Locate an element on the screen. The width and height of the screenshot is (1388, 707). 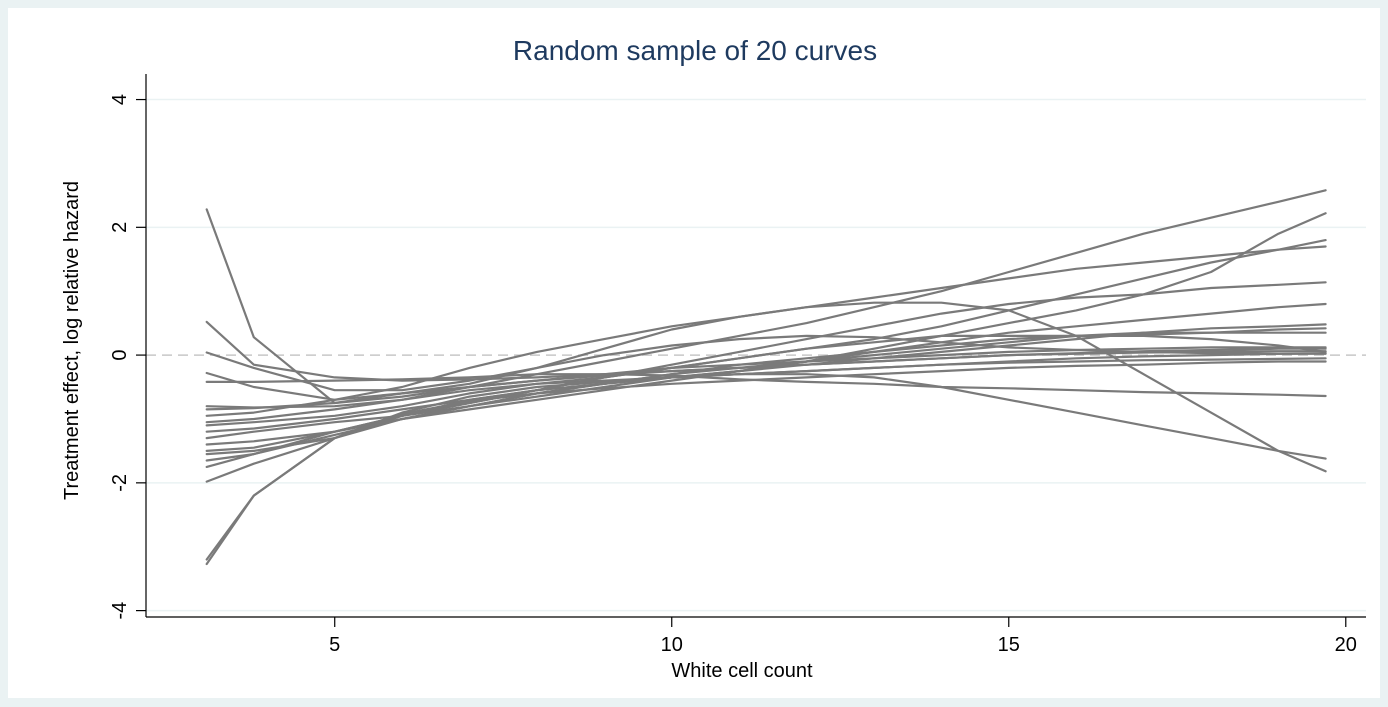
x-tick-label-2: 15 is located at coordinates (1009, 645).